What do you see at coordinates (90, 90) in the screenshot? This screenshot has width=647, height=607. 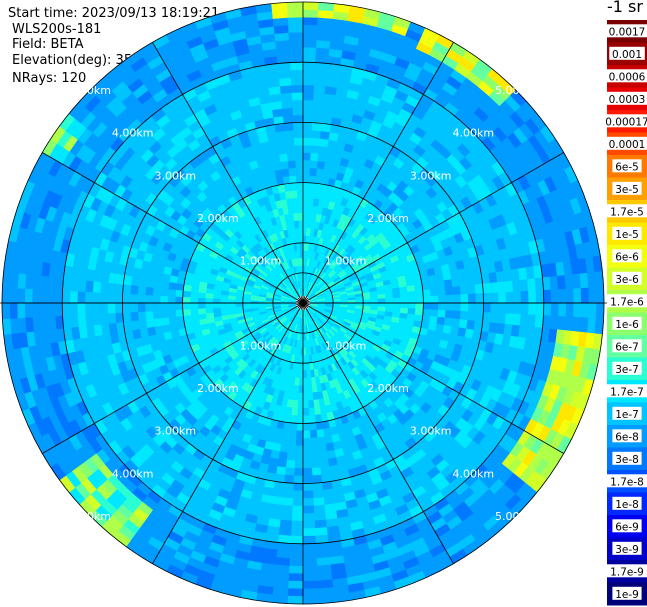 I see `range-ring-label: 5.00km` at bounding box center [90, 90].